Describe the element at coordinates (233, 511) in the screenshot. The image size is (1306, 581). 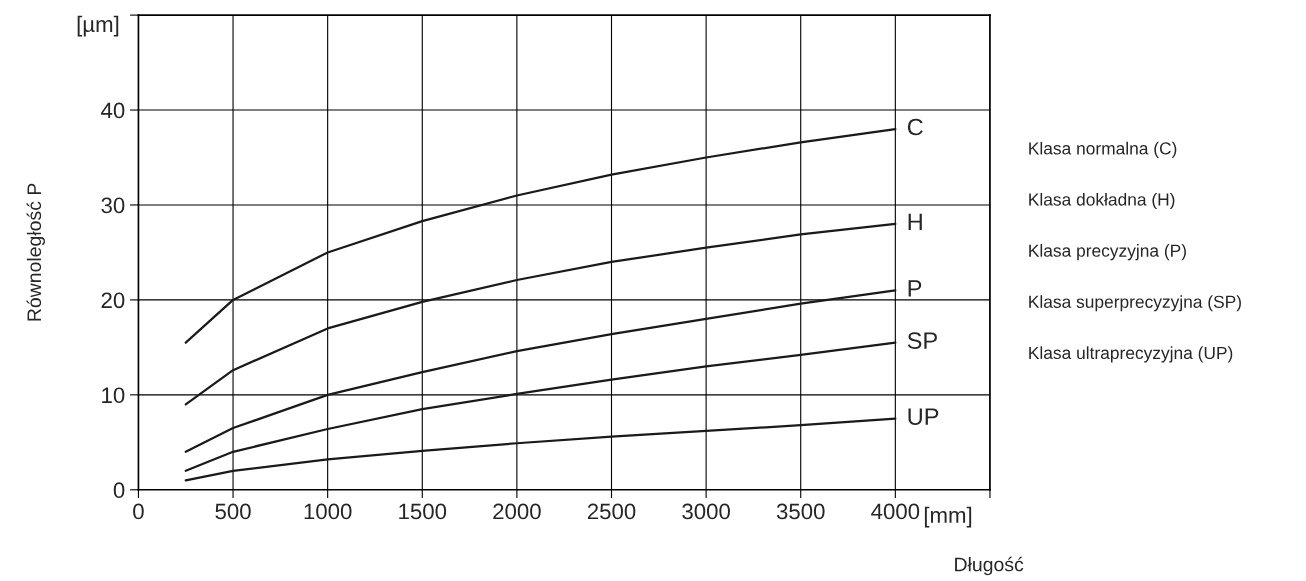
I see `x-tick-label: 500` at that location.